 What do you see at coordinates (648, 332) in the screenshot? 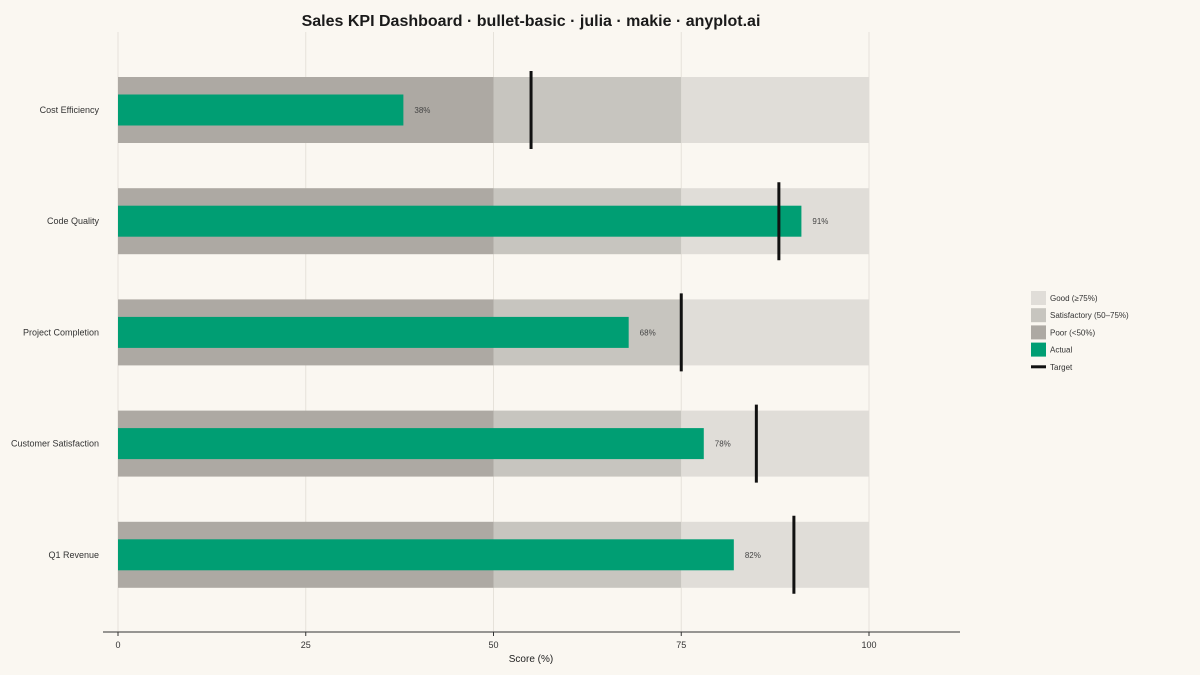
I see `value-label: 68%` at bounding box center [648, 332].